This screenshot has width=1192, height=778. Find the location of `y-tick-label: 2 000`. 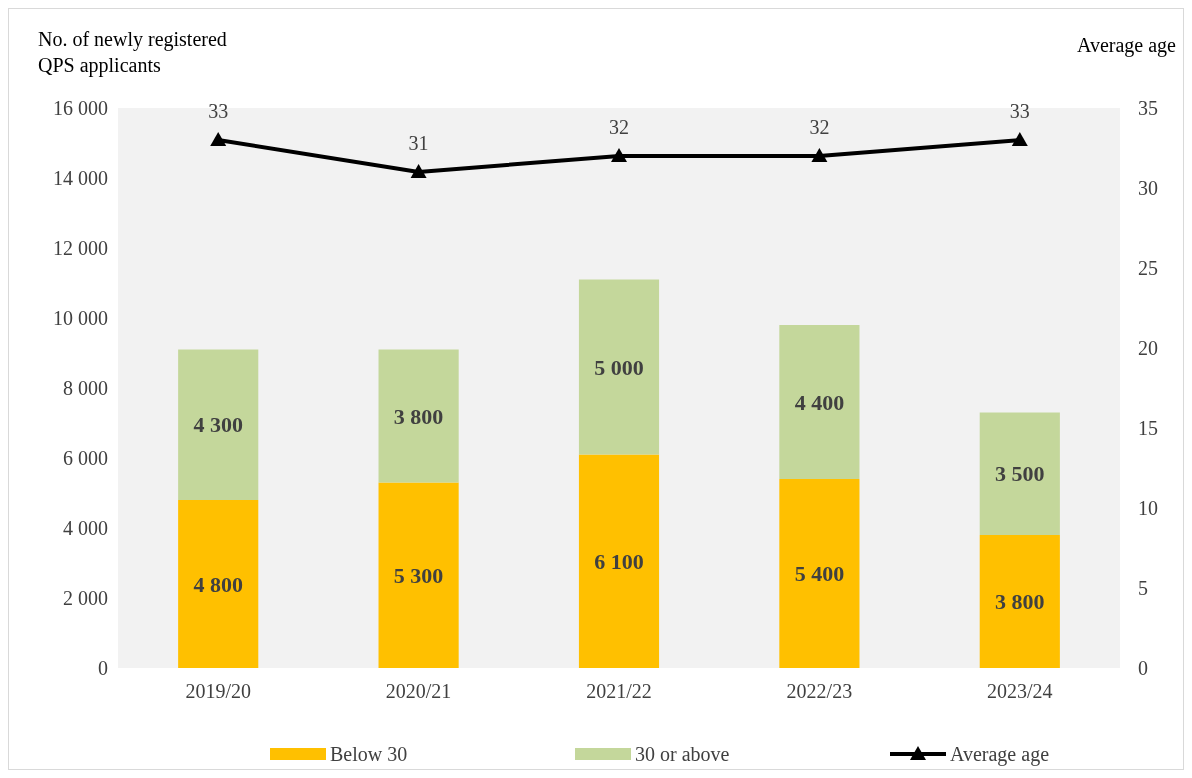

y-tick-label: 2 000 is located at coordinates (85, 598).